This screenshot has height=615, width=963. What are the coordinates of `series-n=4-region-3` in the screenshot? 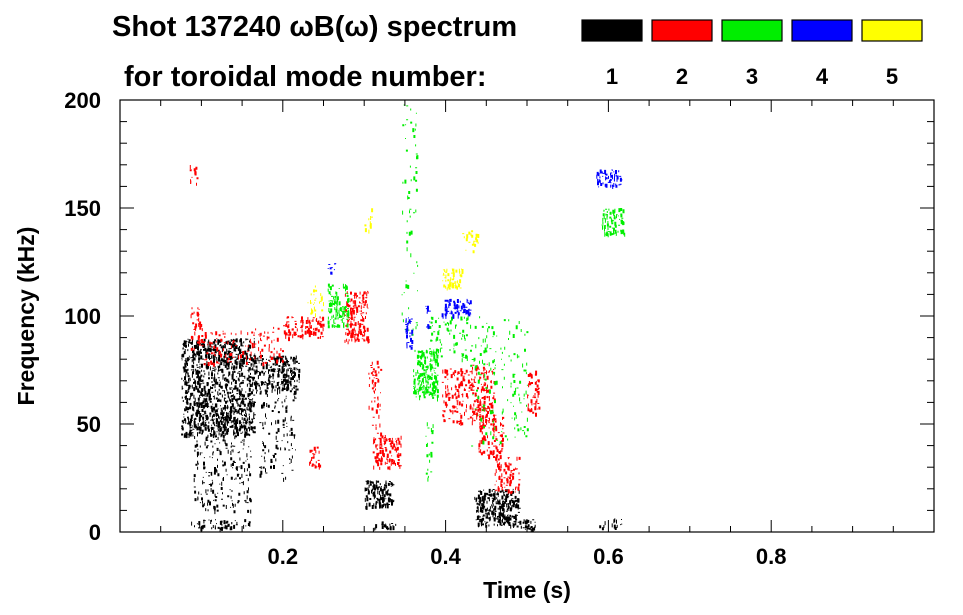 It's located at (332, 269).